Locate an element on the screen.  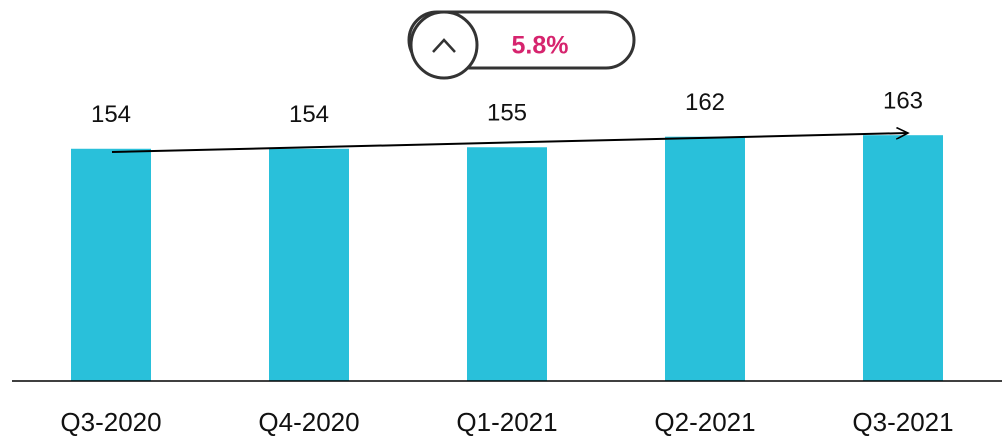
annotation-icon is located at coordinates (444, 45).